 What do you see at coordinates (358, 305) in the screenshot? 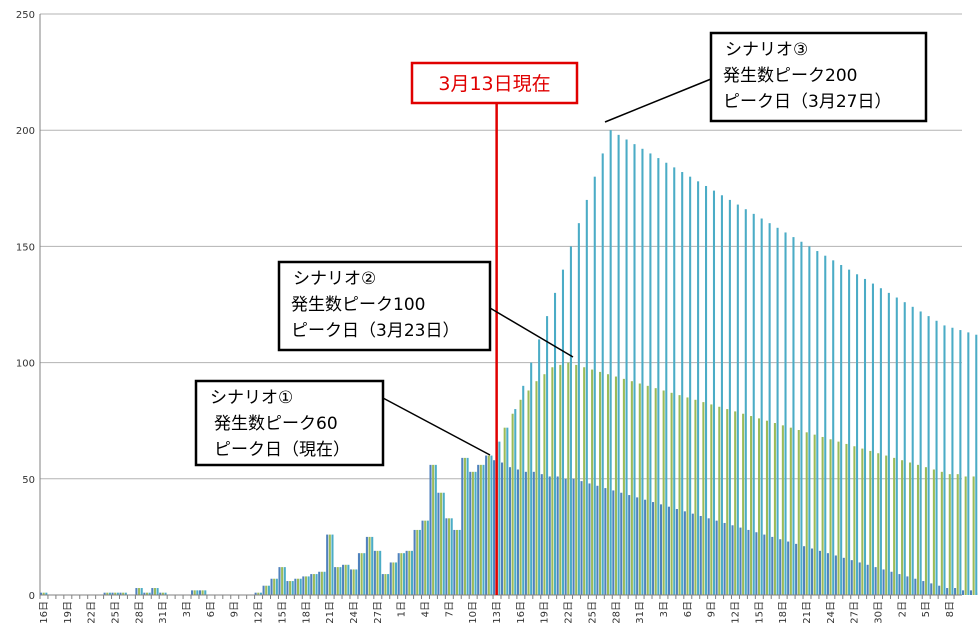
I see `callout-text-2: 発生数ピーク100` at bounding box center [358, 305].